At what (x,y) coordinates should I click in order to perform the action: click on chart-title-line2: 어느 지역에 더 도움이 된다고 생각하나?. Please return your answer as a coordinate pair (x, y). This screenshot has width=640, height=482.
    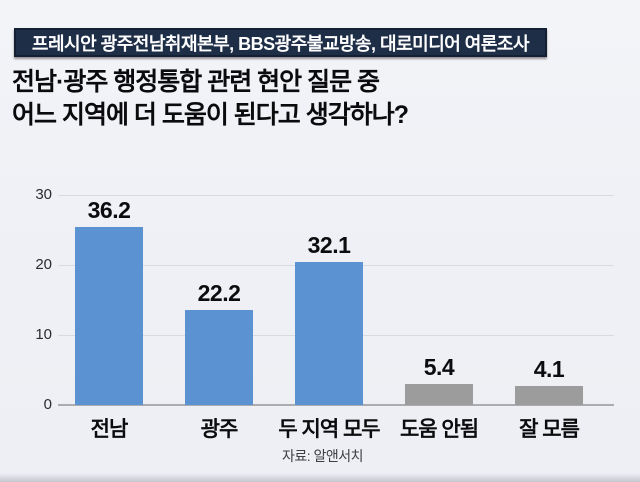
    Looking at the image, I should click on (210, 115).